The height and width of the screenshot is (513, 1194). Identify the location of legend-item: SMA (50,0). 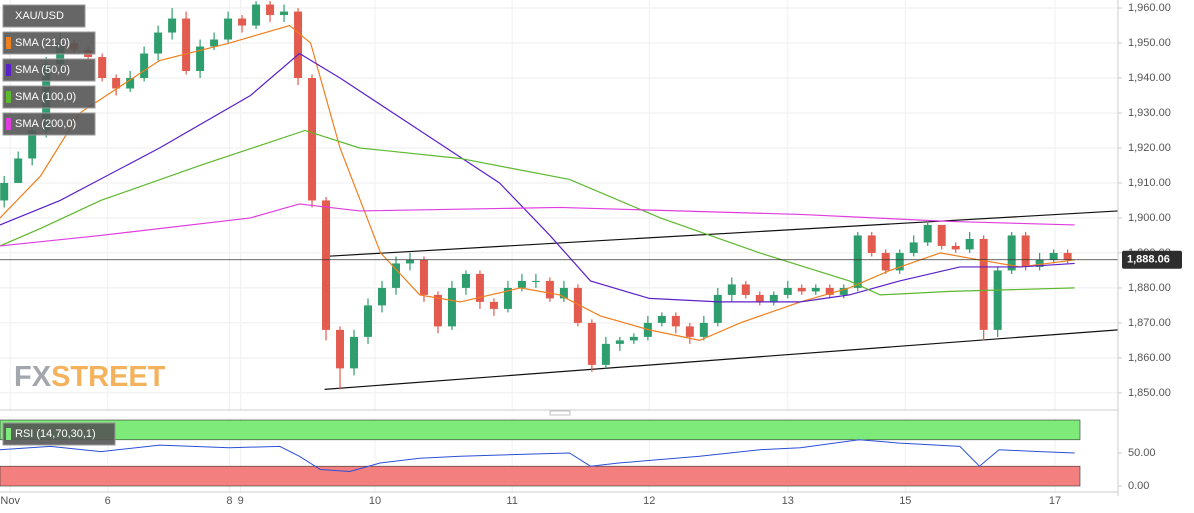
(49, 70).